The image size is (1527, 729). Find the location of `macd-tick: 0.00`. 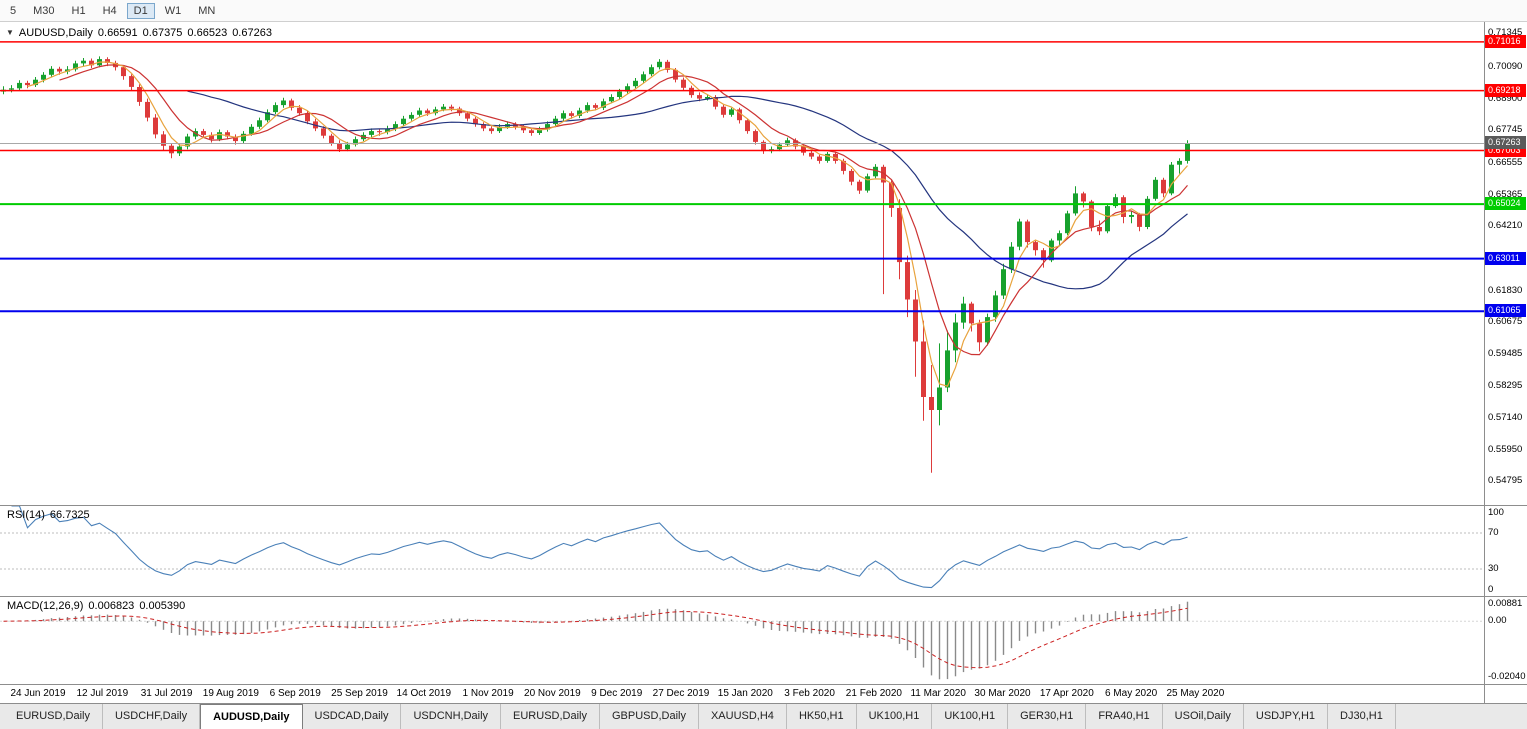

macd-tick: 0.00 is located at coordinates (1497, 621).